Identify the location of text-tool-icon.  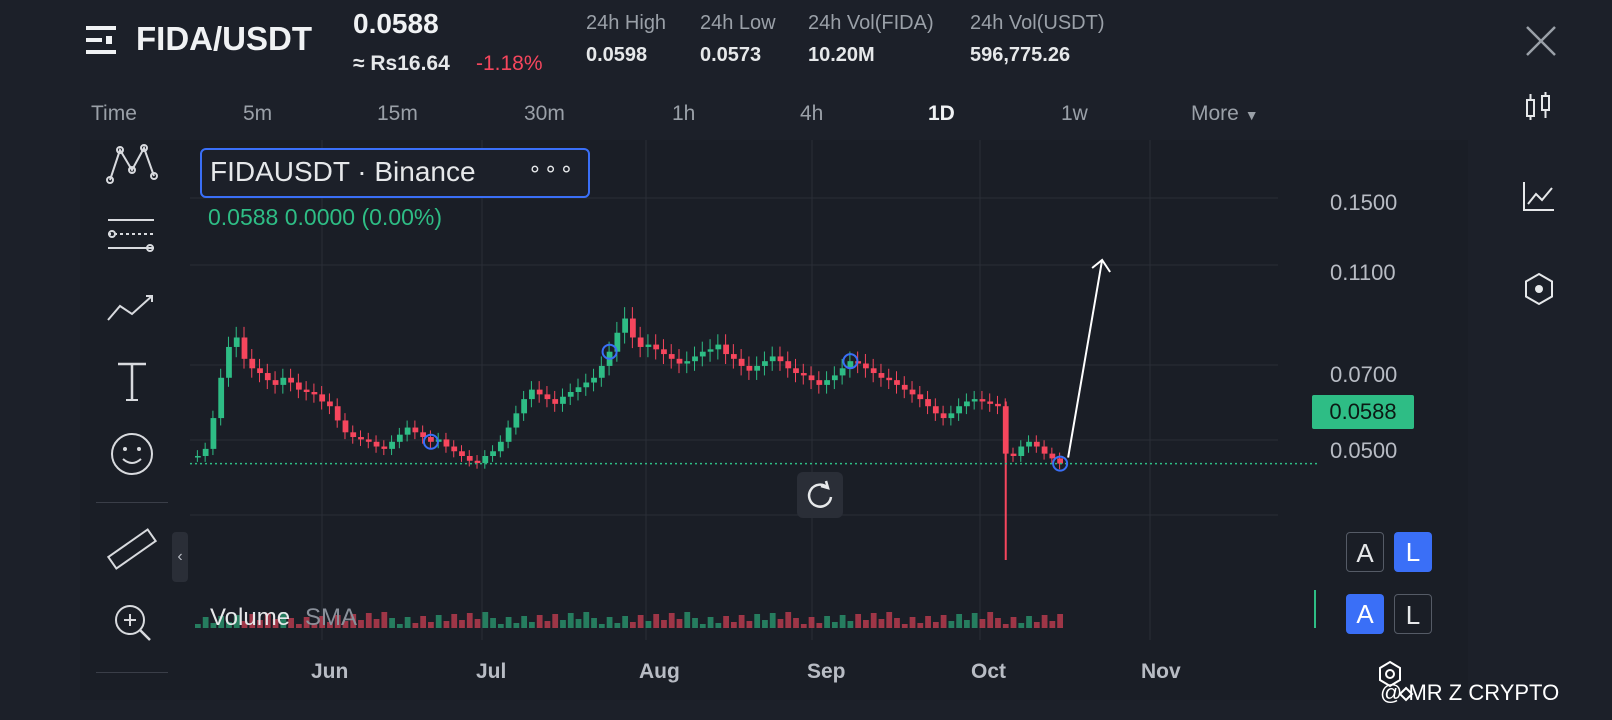
(132, 382).